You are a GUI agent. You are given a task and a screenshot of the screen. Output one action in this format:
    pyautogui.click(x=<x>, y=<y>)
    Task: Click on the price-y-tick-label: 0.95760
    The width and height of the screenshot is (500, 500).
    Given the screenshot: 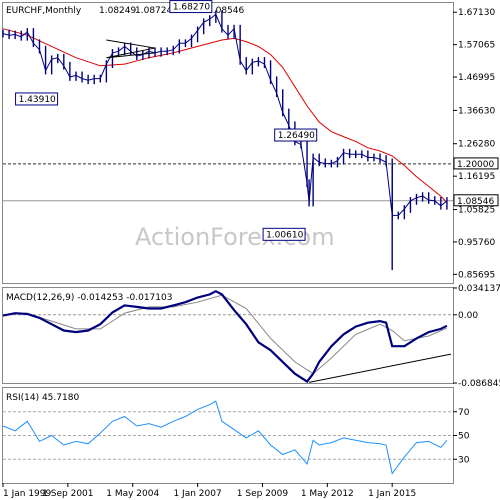 What is the action you would take?
    pyautogui.click(x=476, y=243)
    